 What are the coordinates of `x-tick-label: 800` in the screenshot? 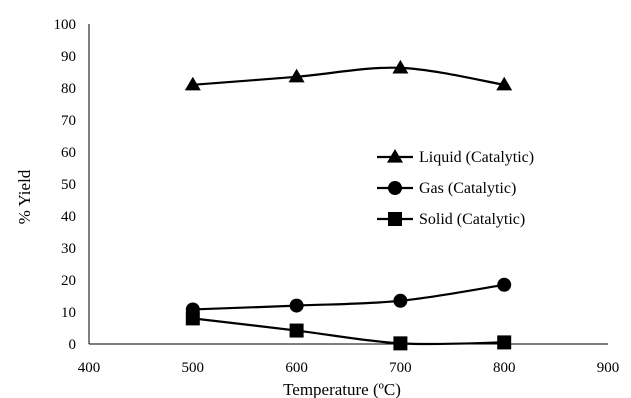 It's located at (504, 368).